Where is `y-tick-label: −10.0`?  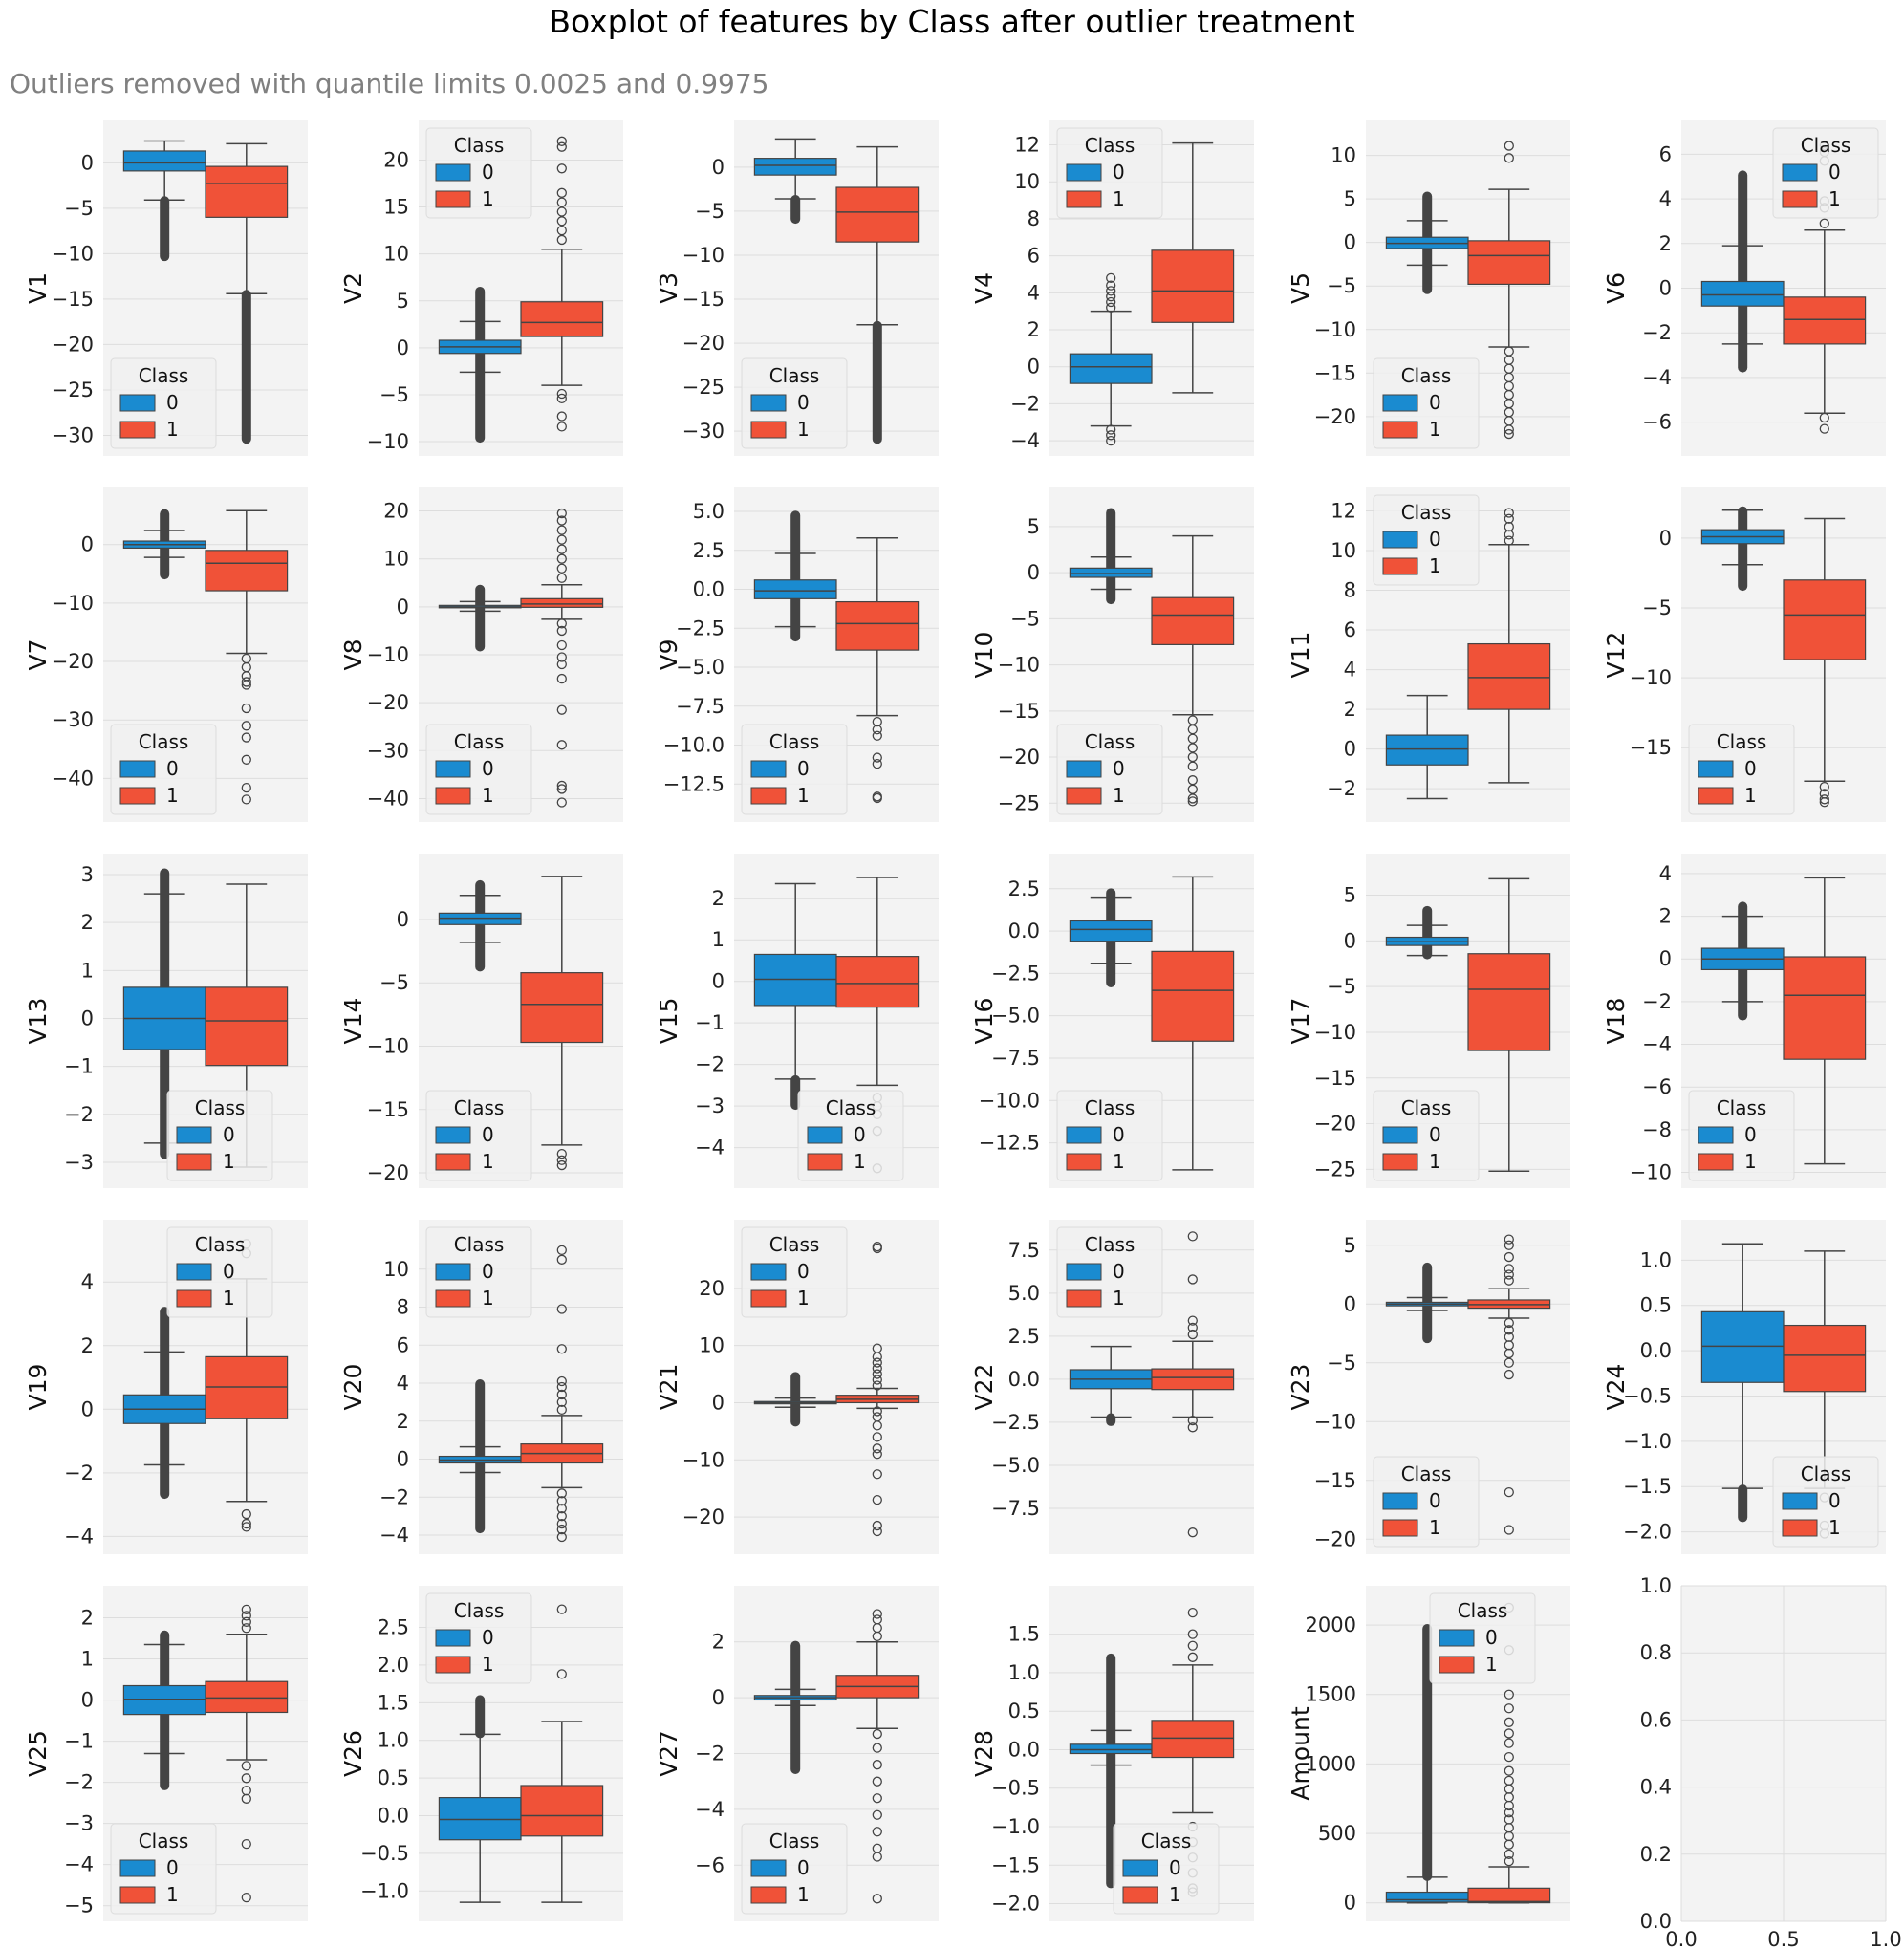 y-tick-label: −10.0 is located at coordinates (694, 745).